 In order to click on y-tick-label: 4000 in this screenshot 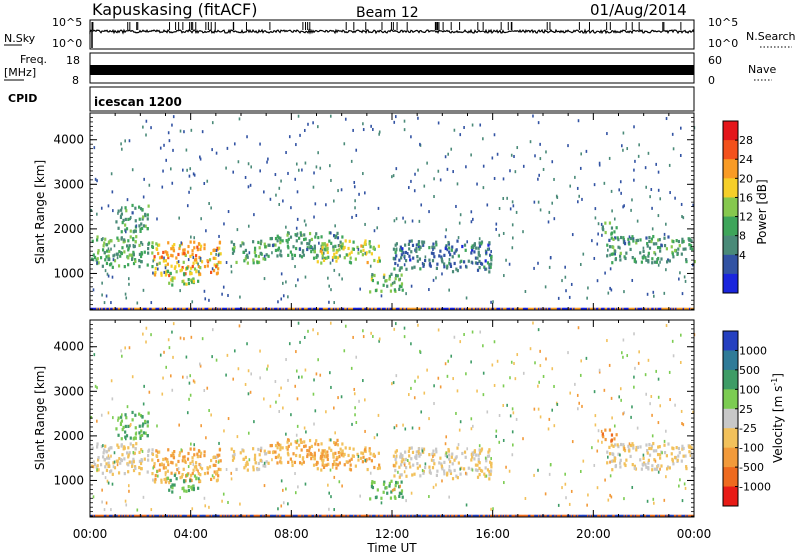, I will do `click(68, 140)`.